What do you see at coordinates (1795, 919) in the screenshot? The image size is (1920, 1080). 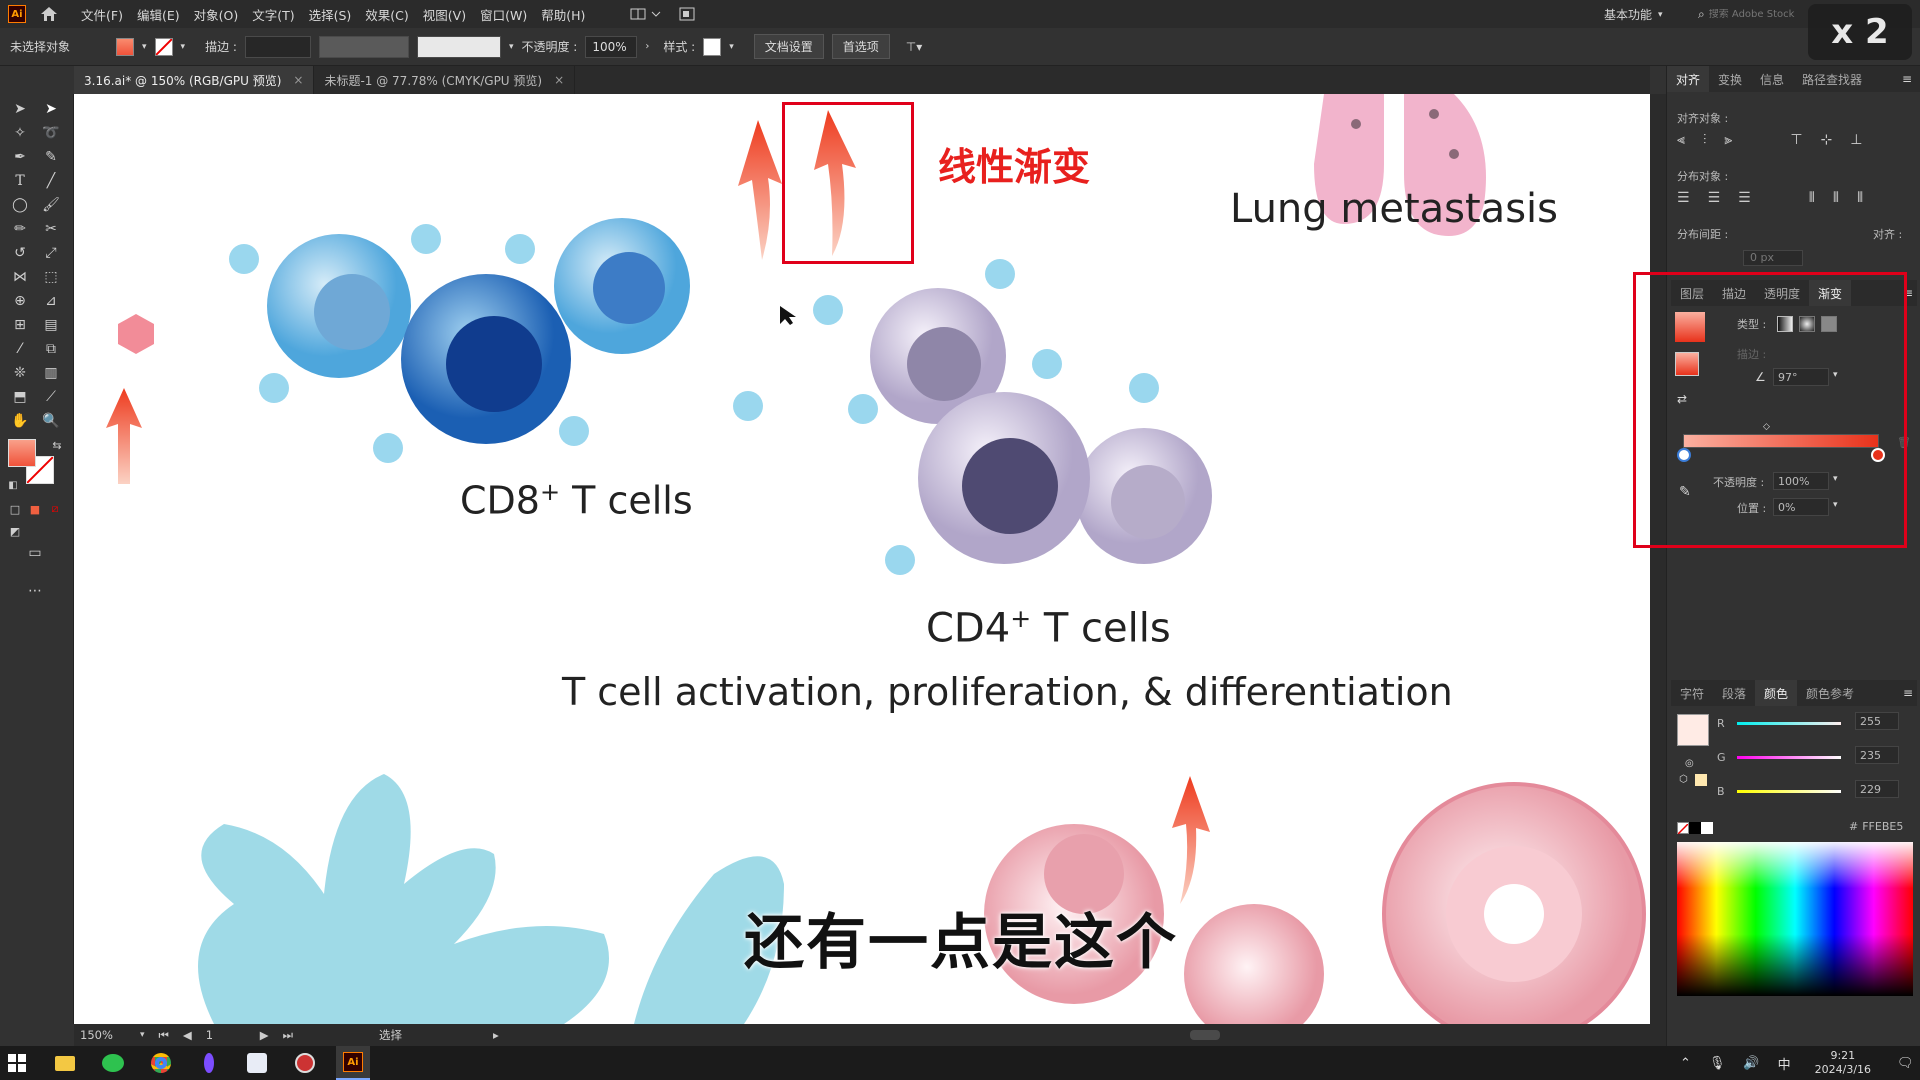 I see `color-spectrum` at bounding box center [1795, 919].